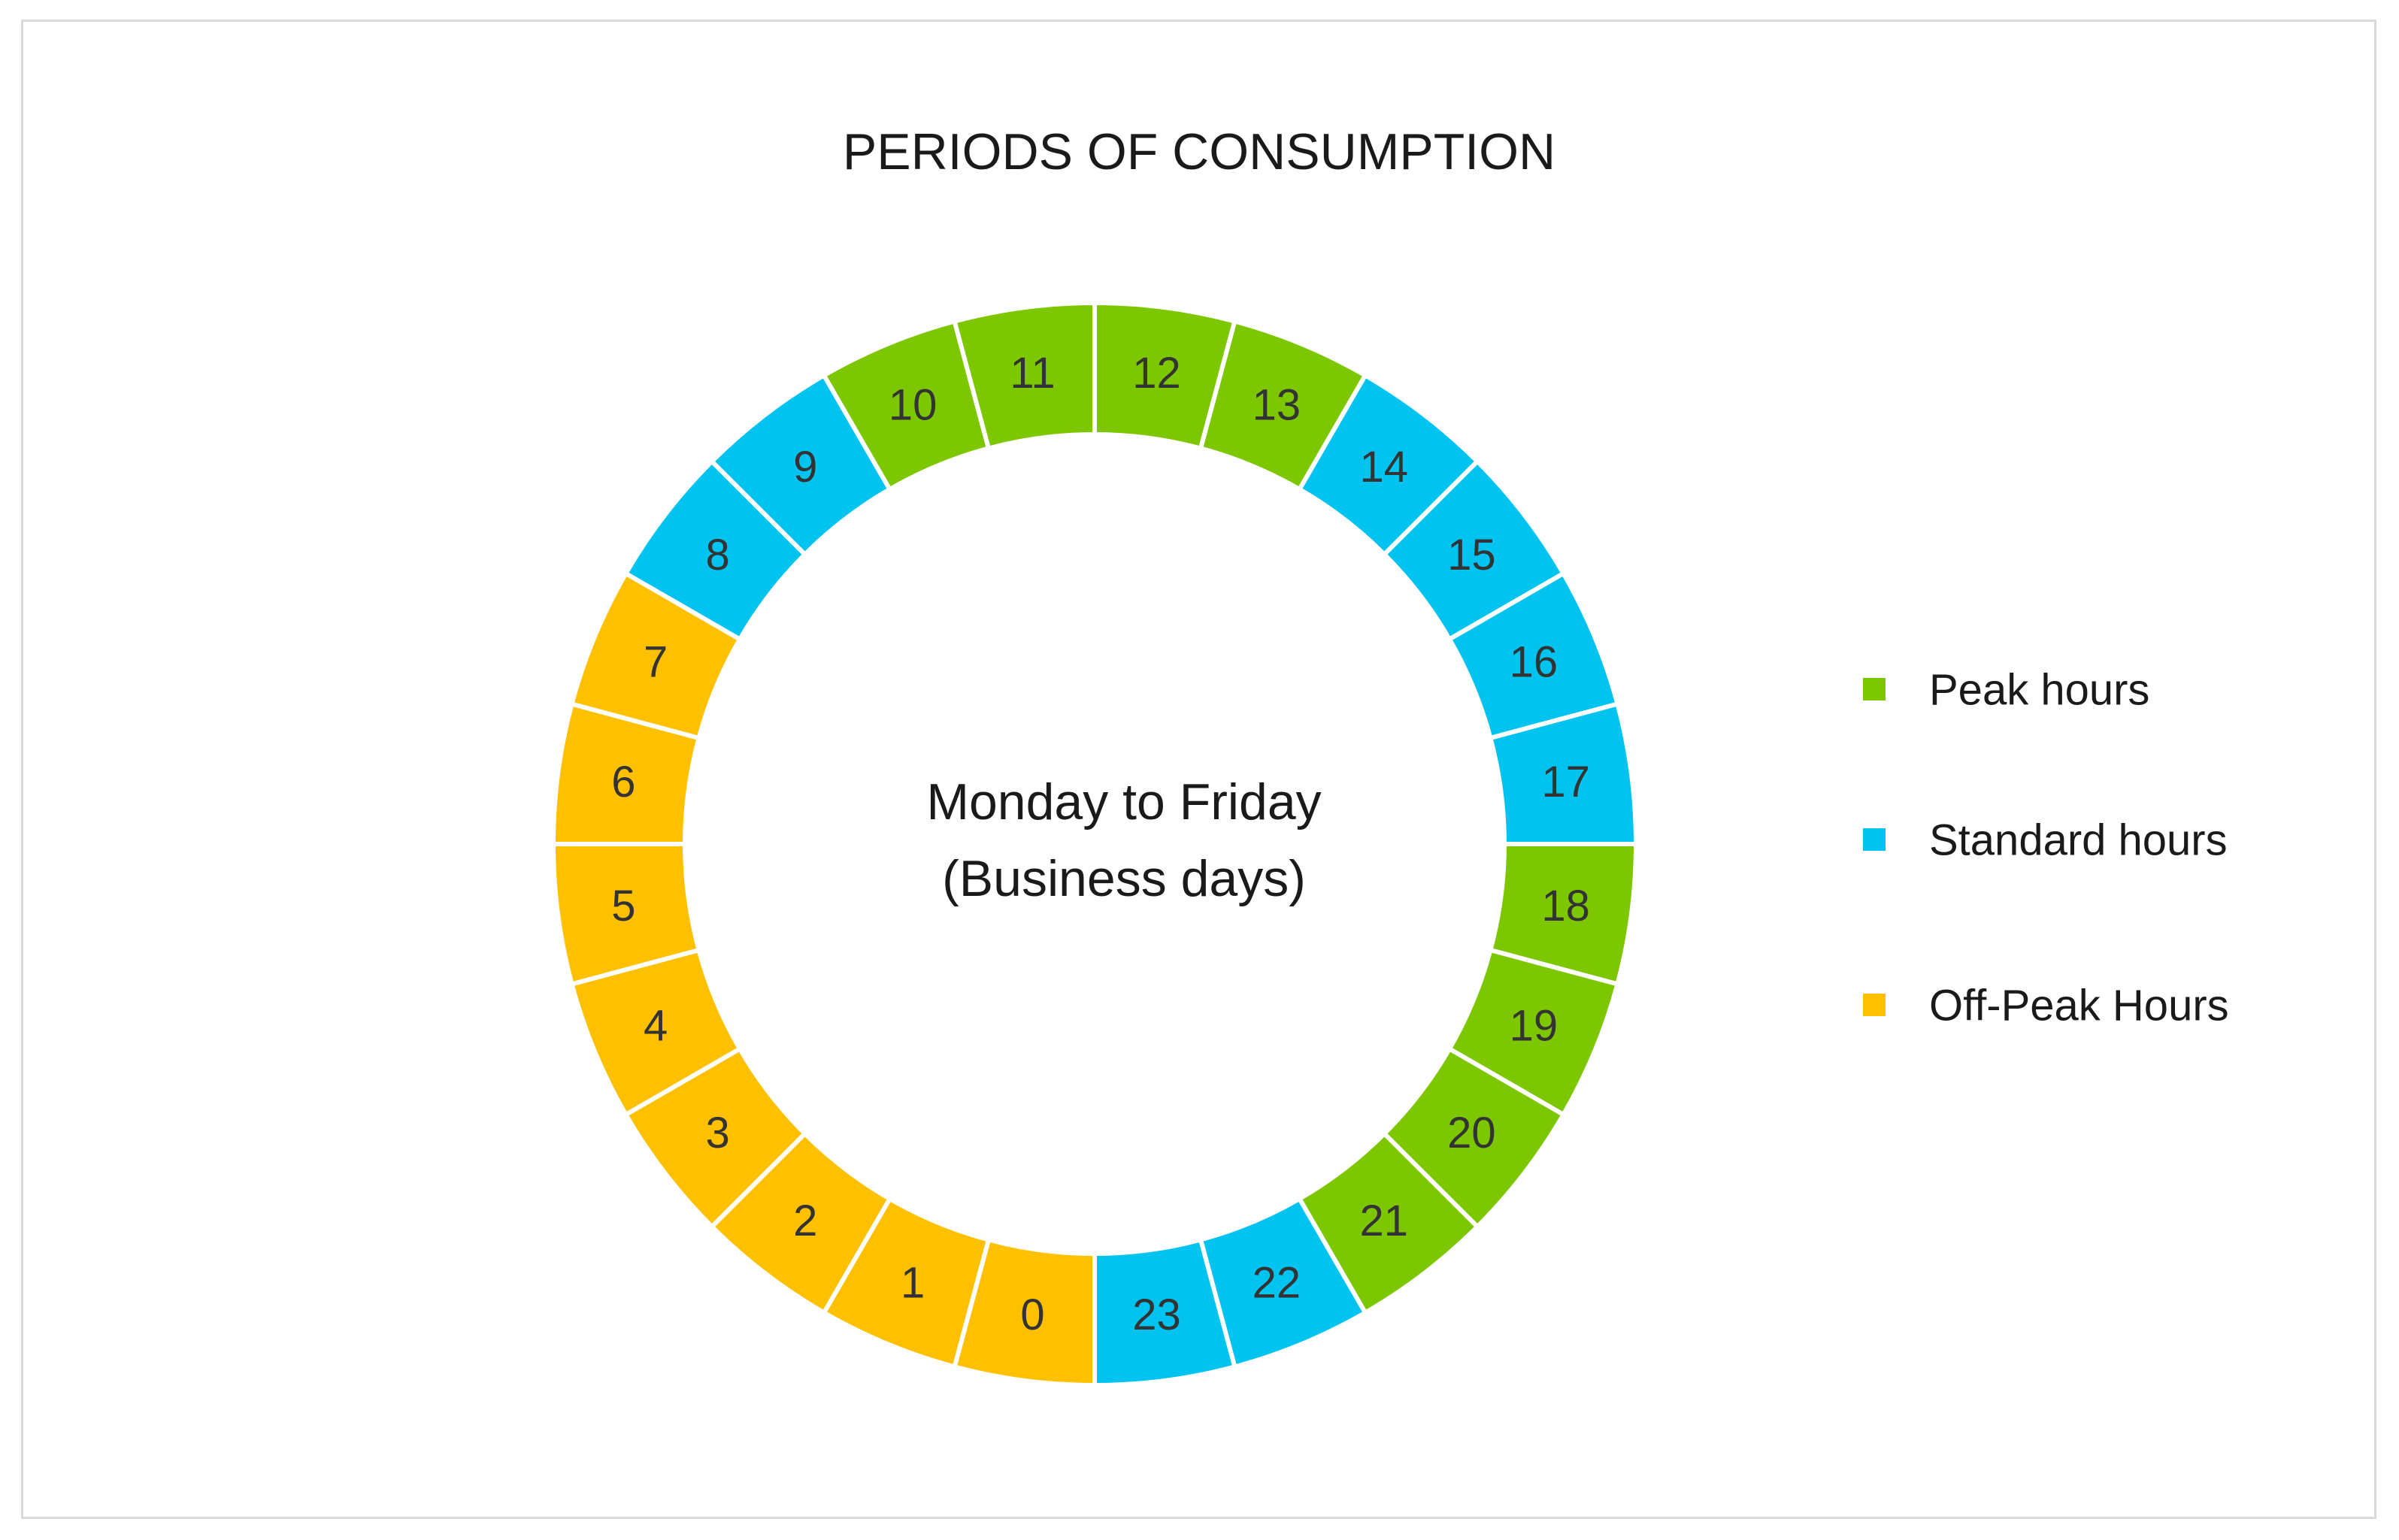 The image size is (2399, 1540). I want to click on legend-label-0: Peak hours, so click(2039, 690).